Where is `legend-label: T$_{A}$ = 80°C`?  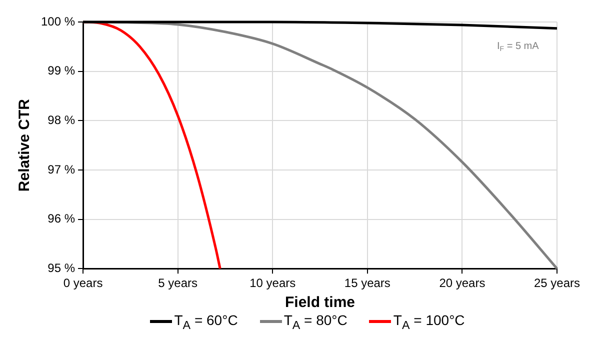
legend-label: T$_{A}$ = 80°C is located at coordinates (316, 322).